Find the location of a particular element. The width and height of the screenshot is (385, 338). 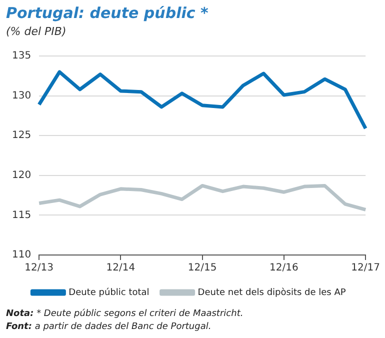

chart-subtitle: (% del PIB) is located at coordinates (36, 31).